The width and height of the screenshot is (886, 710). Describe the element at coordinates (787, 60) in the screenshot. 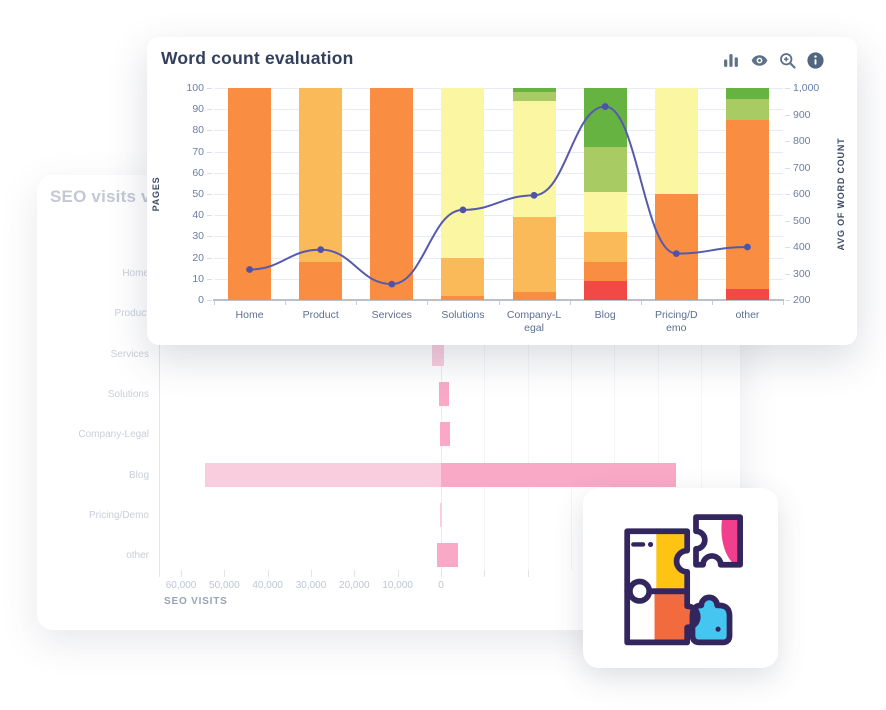

I see `zoom-in-icon` at that location.